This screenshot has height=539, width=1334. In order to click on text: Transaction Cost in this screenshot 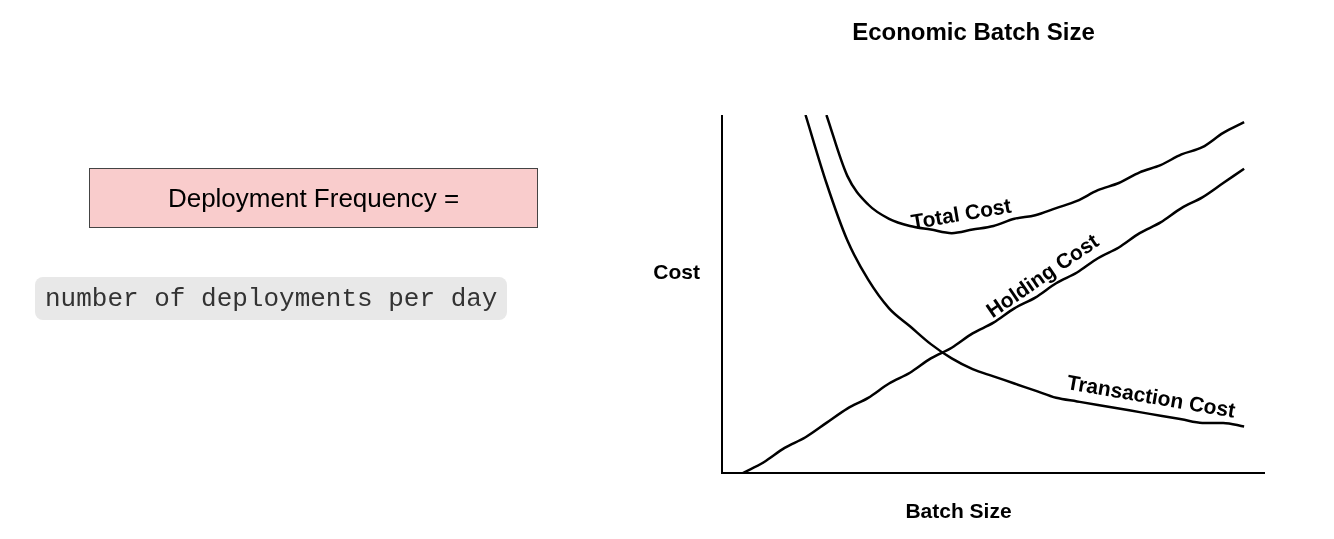, I will do `click(1151, 396)`.